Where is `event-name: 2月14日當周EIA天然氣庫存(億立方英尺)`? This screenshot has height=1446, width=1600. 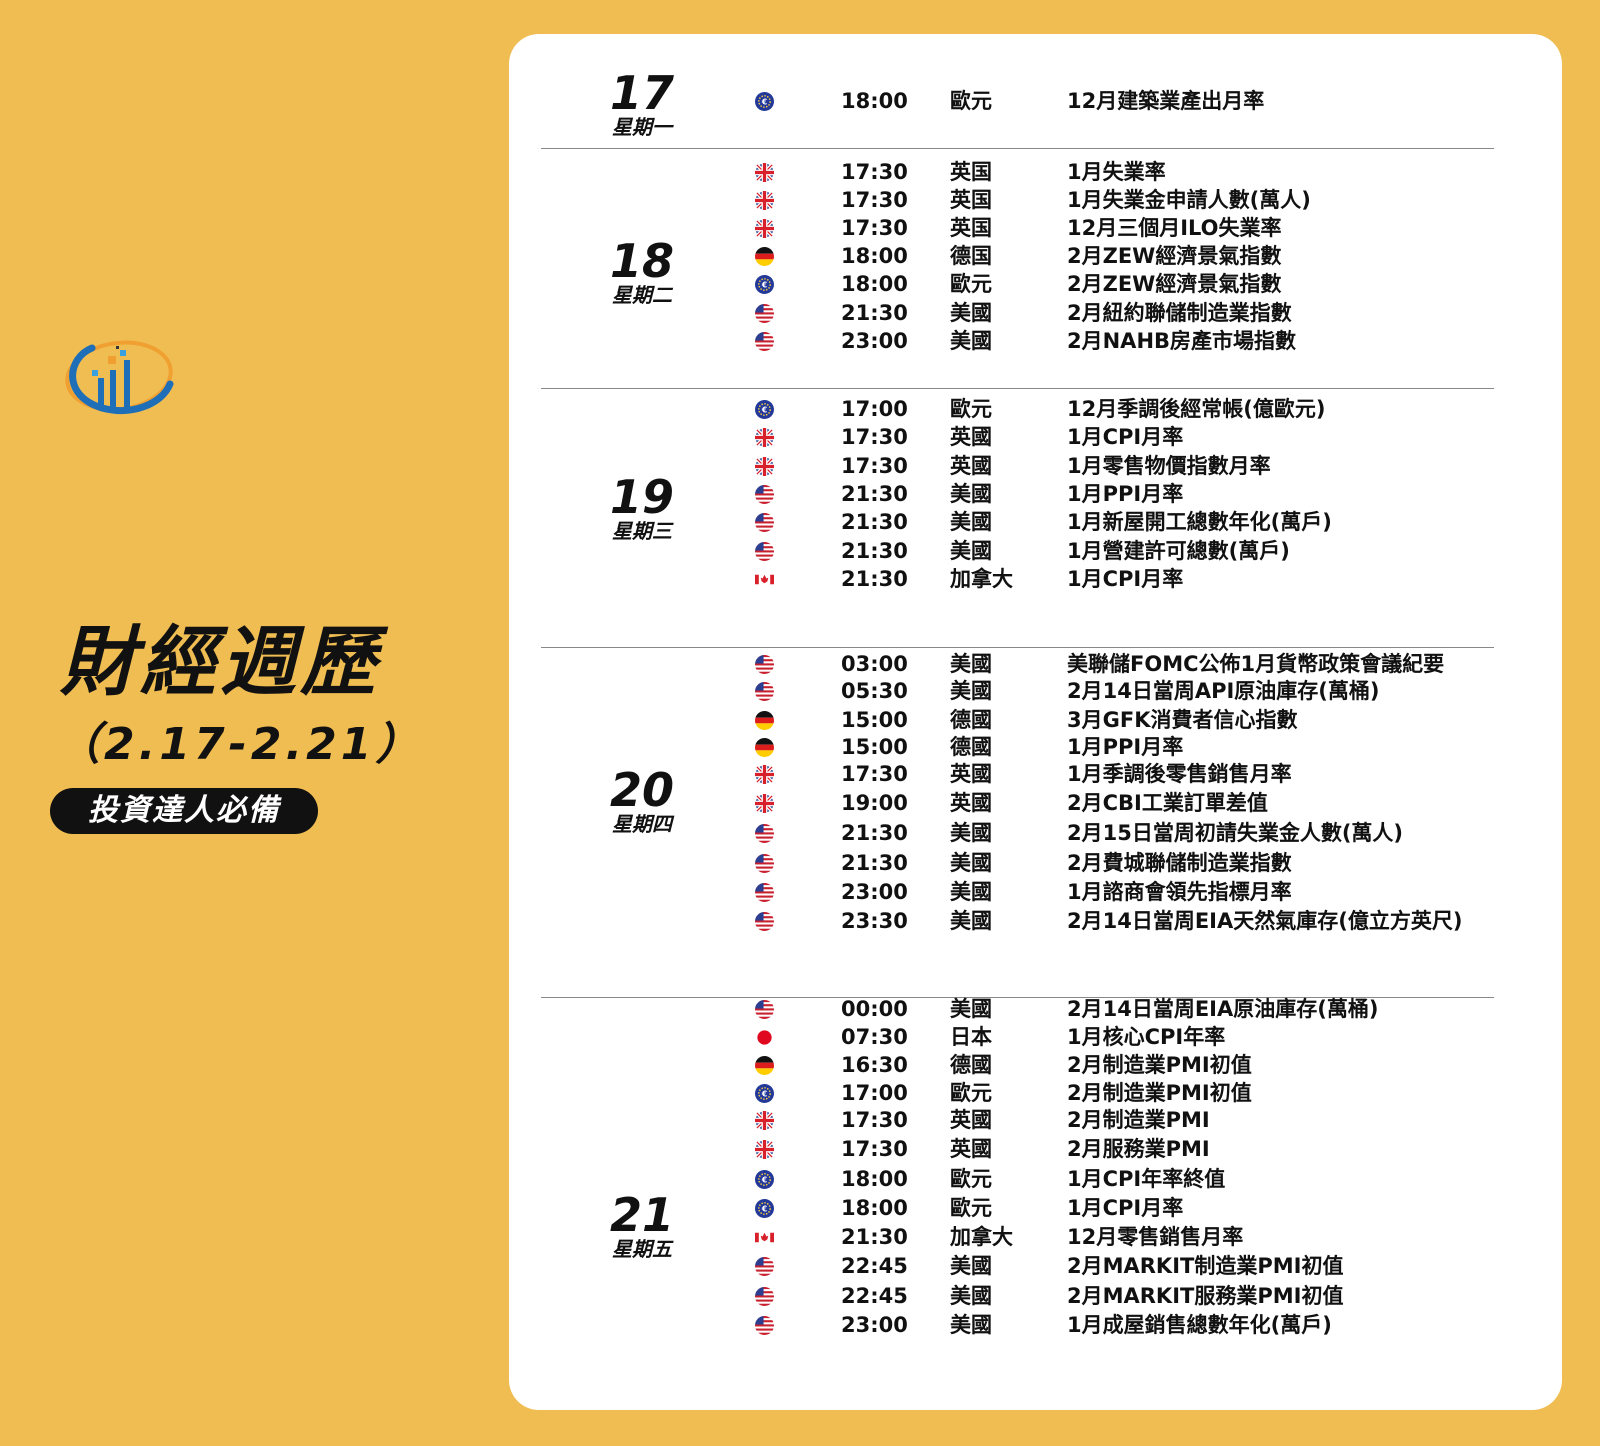
event-name: 2月14日當周EIA天然氣庫存(億立方英尺) is located at coordinates (1265, 921).